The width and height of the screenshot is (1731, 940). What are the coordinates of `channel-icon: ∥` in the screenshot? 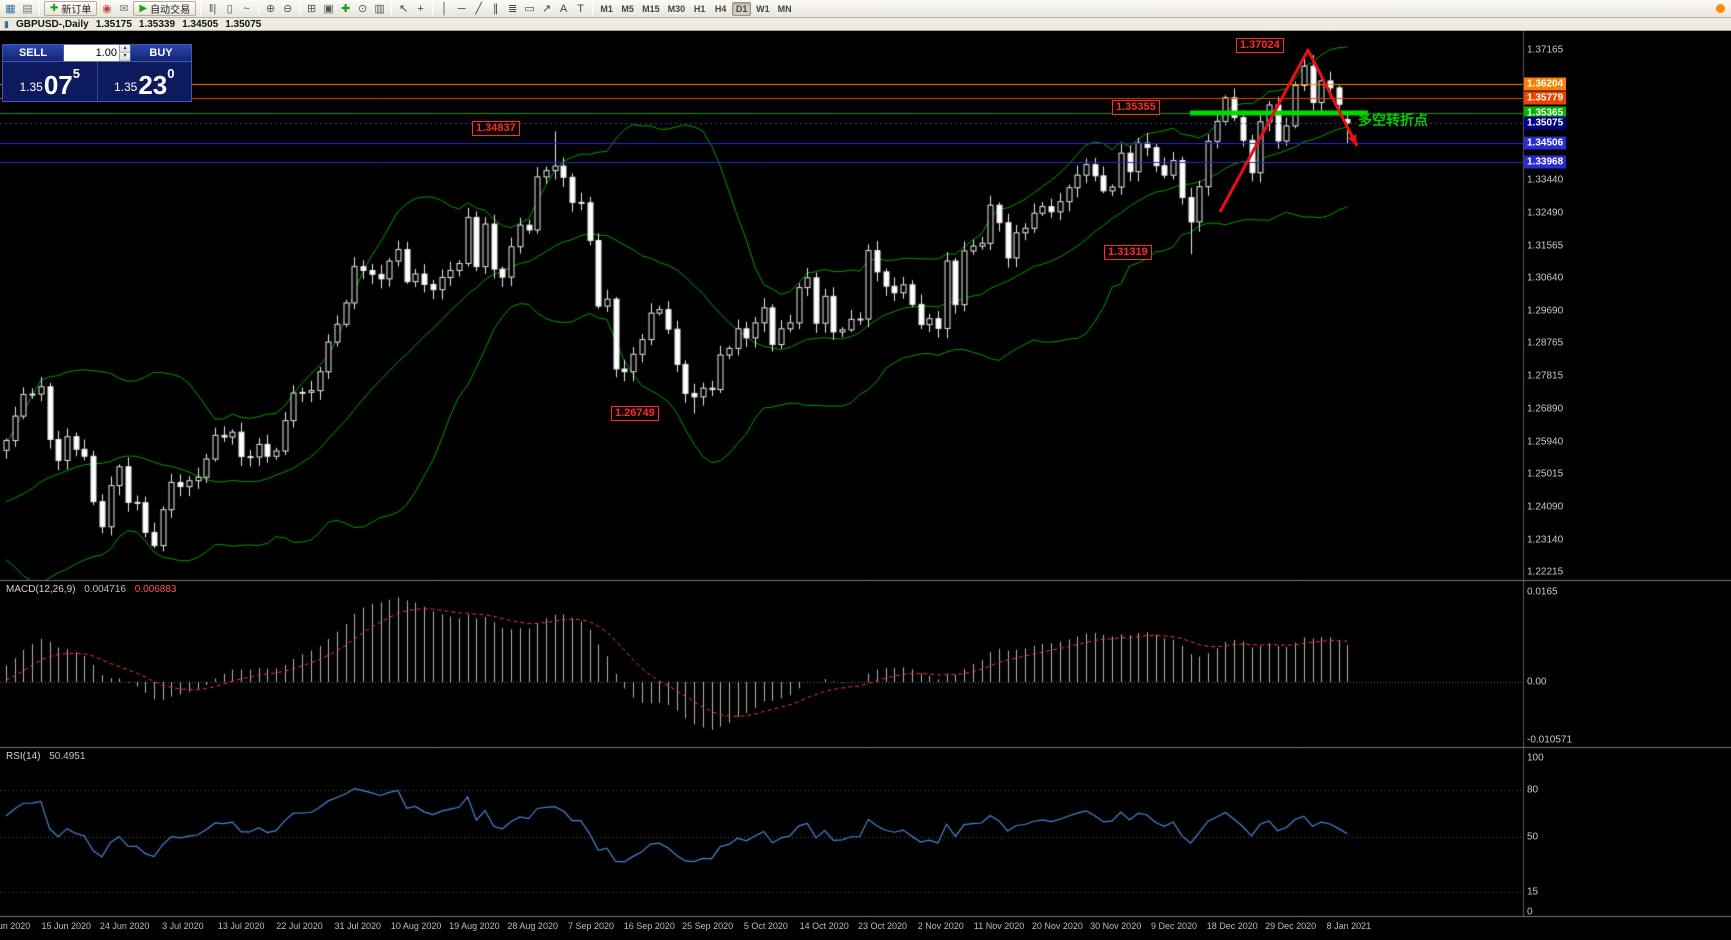 It's located at (495, 9).